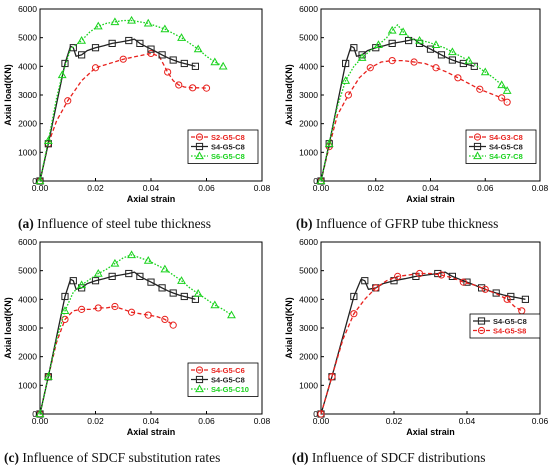 The image size is (550, 470). What do you see at coordinates (509, 331) in the screenshot?
I see `legend-label: S4-G5-S8` at bounding box center [509, 331].